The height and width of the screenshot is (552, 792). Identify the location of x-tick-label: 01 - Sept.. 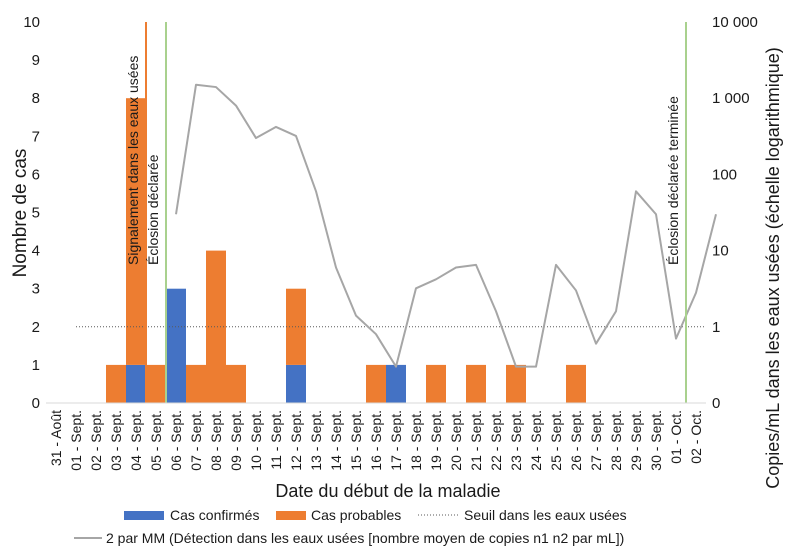
(76, 440).